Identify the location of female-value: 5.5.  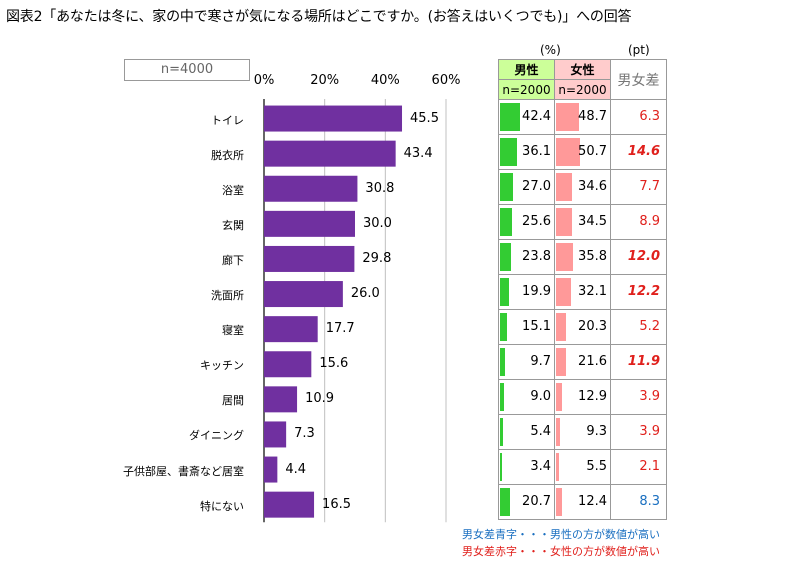
(596, 466).